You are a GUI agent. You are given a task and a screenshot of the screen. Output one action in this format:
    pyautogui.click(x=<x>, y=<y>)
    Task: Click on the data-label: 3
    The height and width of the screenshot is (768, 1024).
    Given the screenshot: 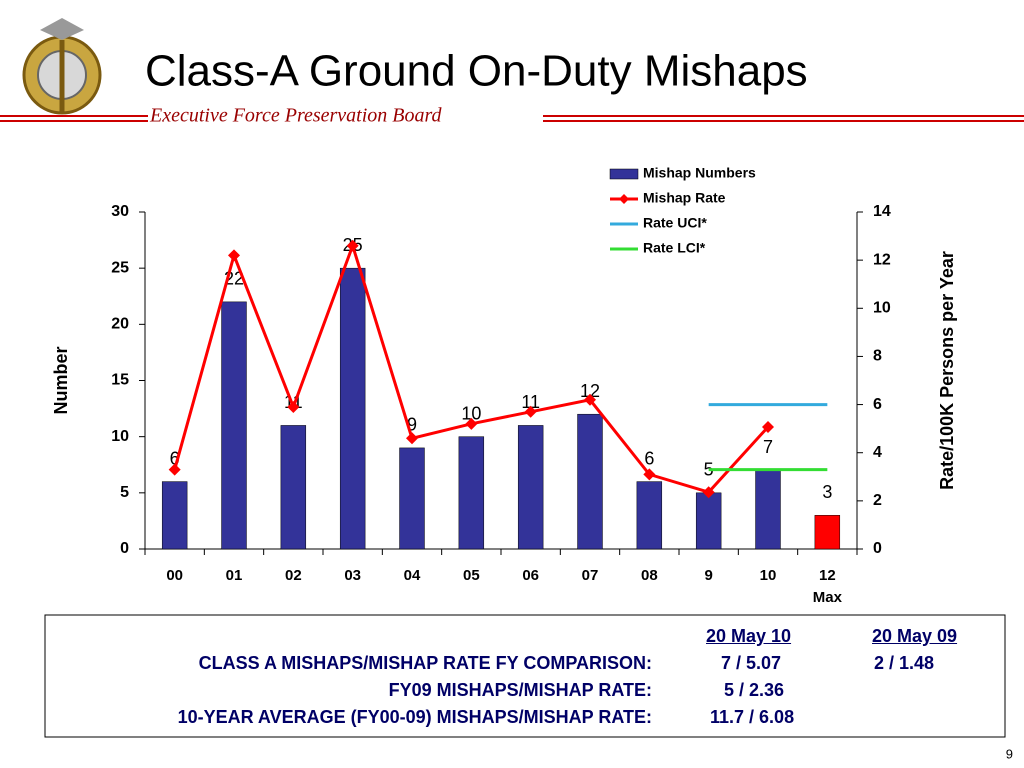 What is the action you would take?
    pyautogui.click(x=827, y=492)
    